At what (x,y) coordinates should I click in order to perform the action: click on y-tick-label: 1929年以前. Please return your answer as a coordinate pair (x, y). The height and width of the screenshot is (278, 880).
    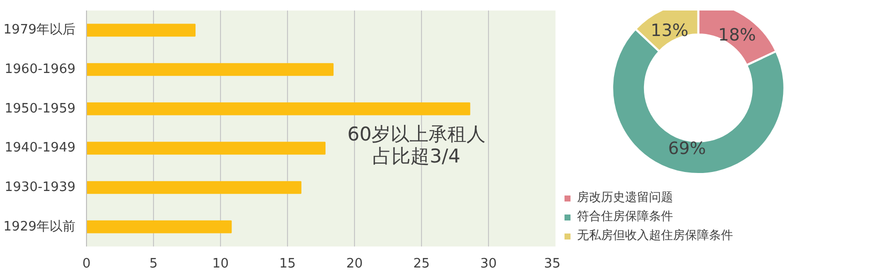
    Looking at the image, I should click on (39, 226).